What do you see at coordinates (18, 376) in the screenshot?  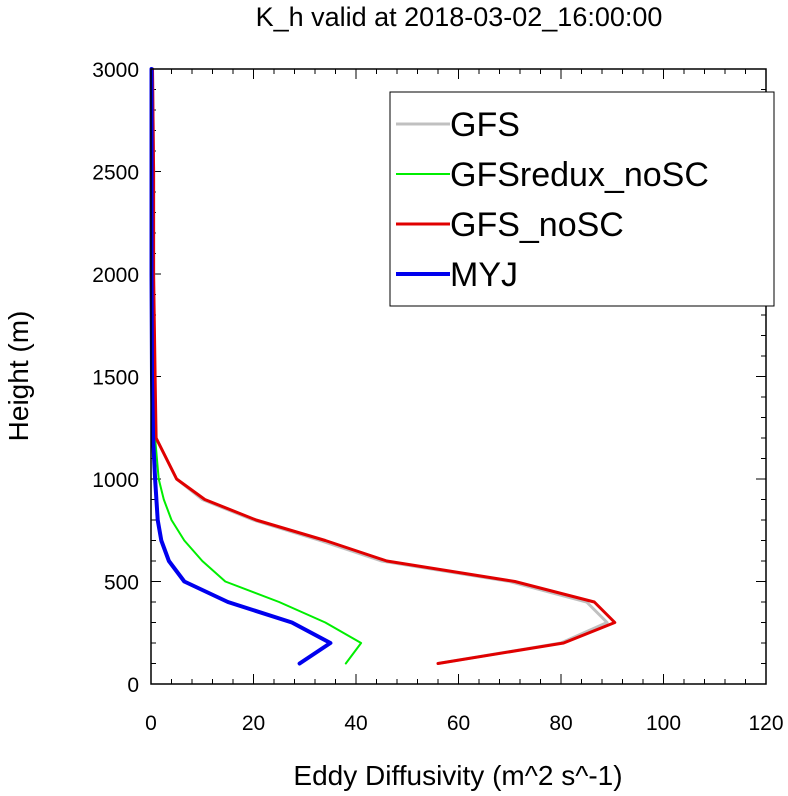 I see `y-axis-title: Height (m)` at bounding box center [18, 376].